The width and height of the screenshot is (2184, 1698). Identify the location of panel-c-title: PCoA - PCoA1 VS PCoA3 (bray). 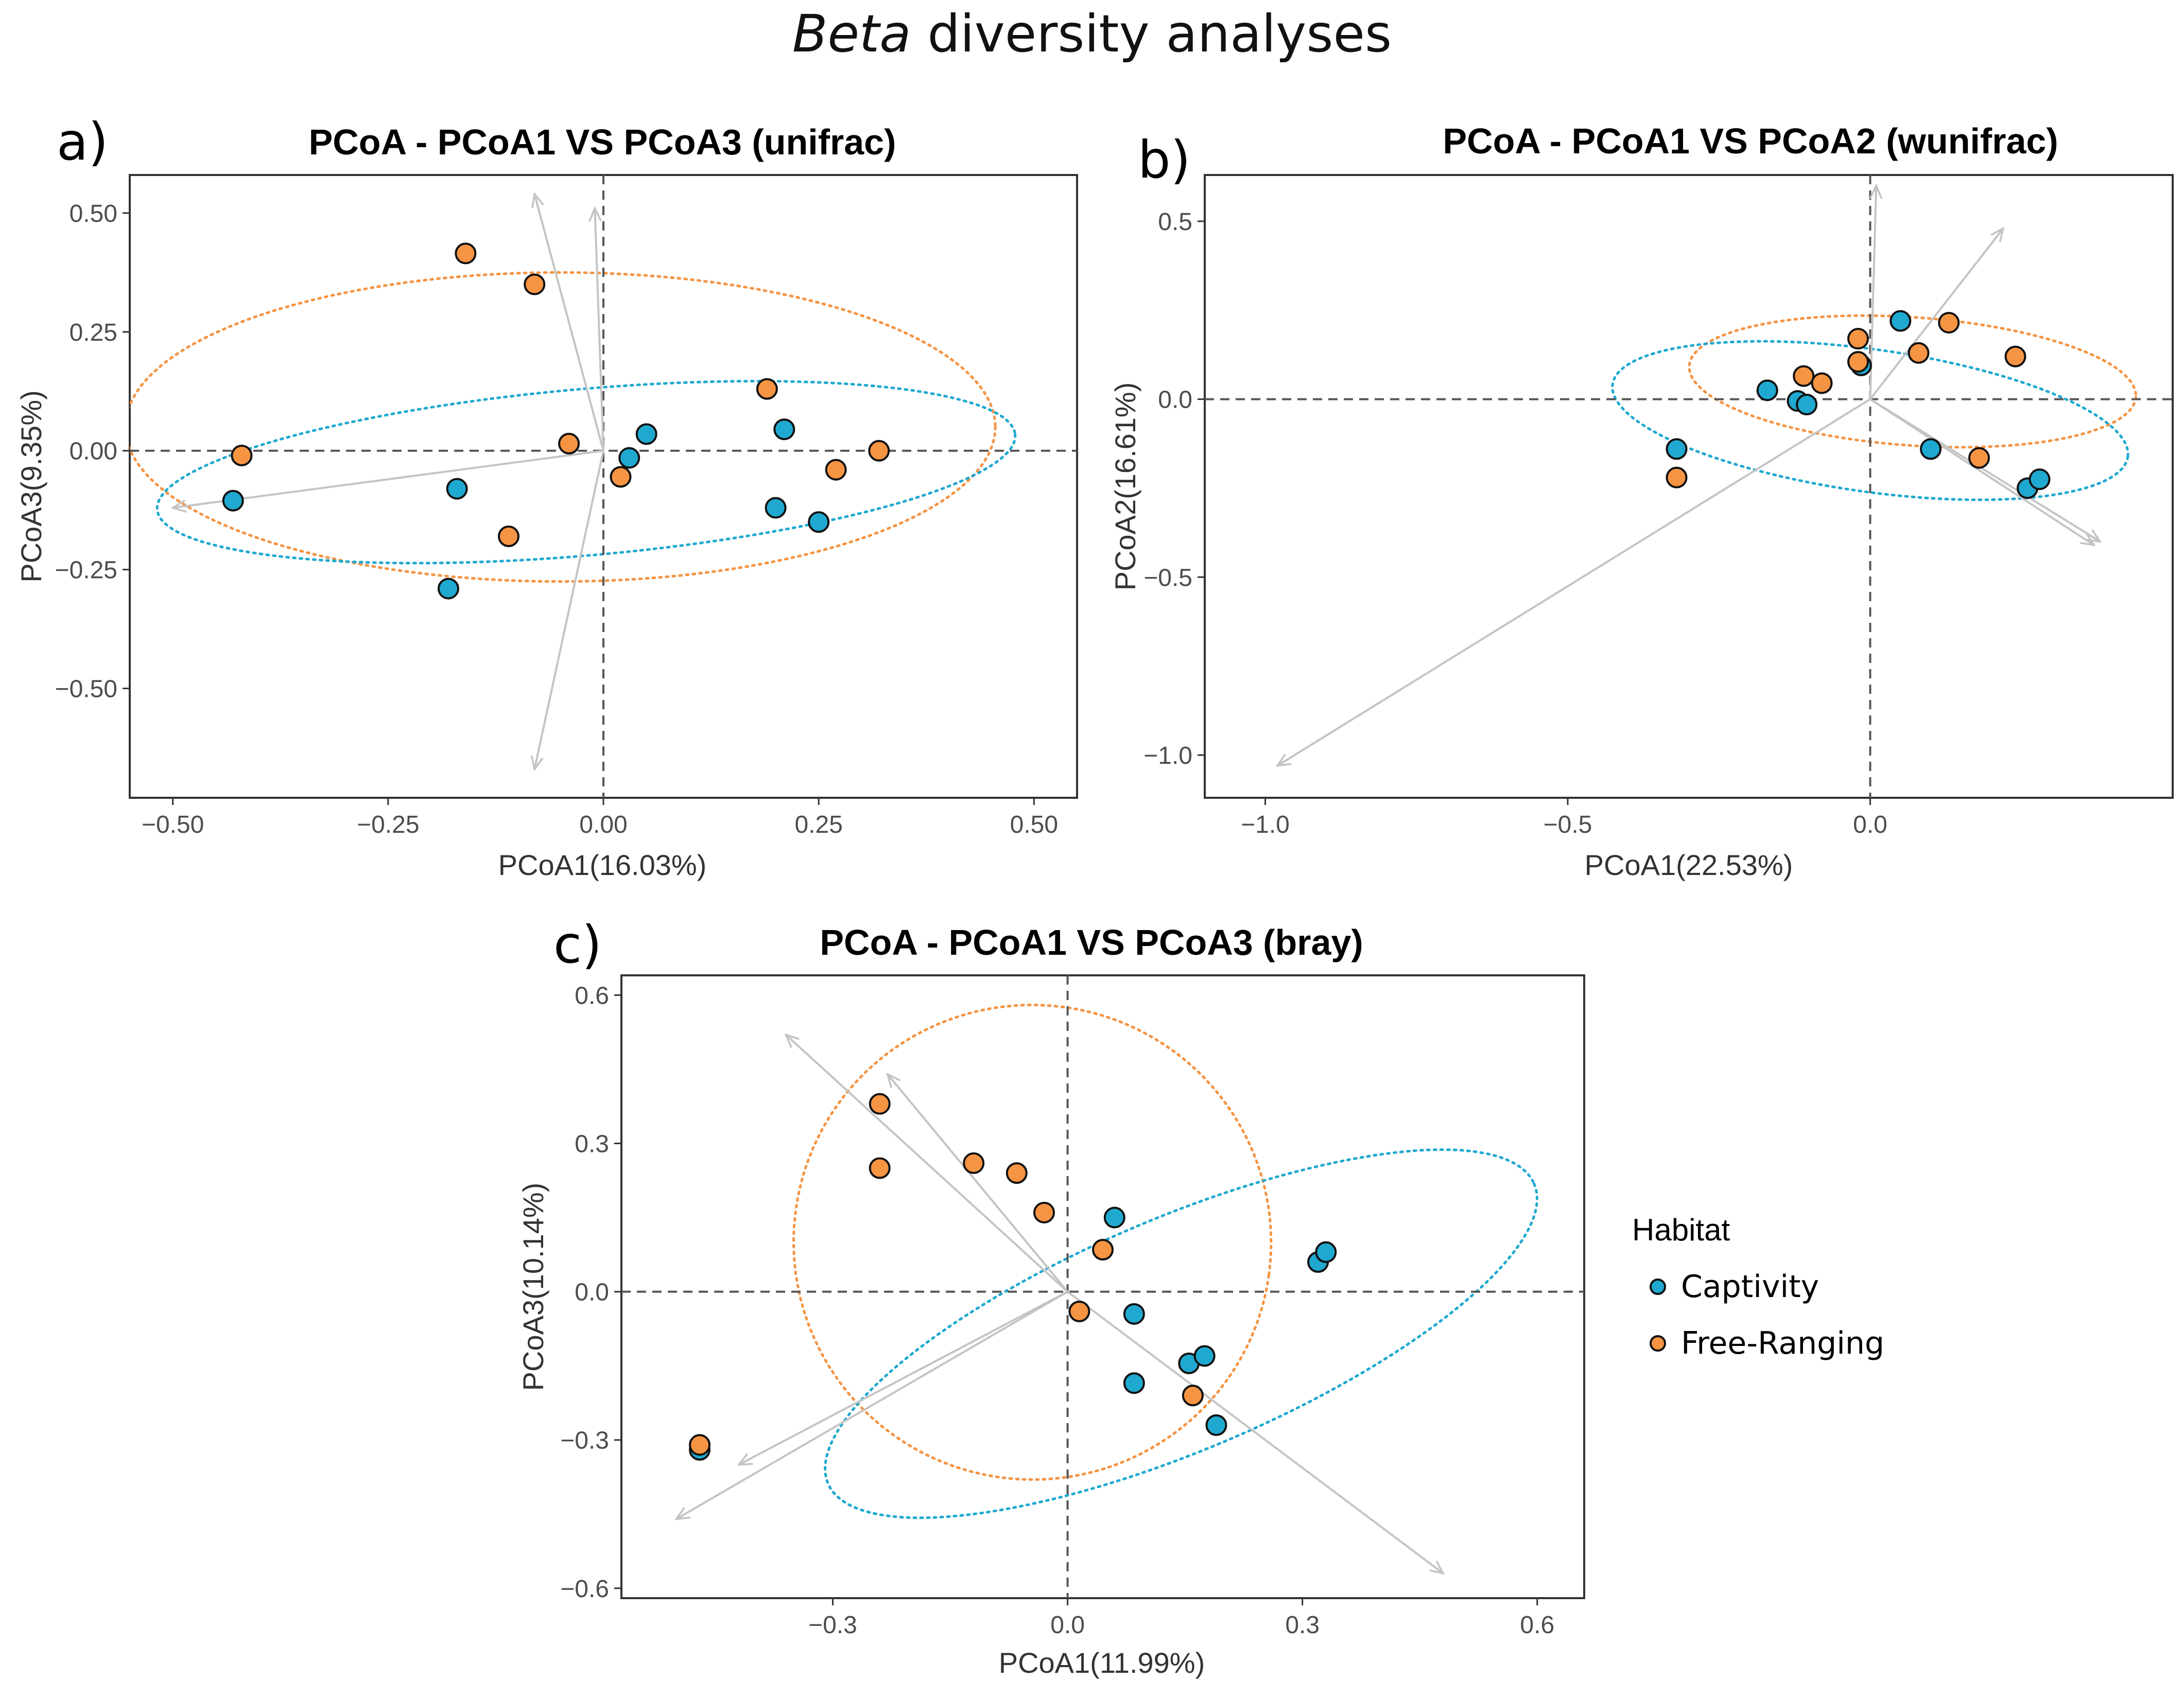
(1091, 942).